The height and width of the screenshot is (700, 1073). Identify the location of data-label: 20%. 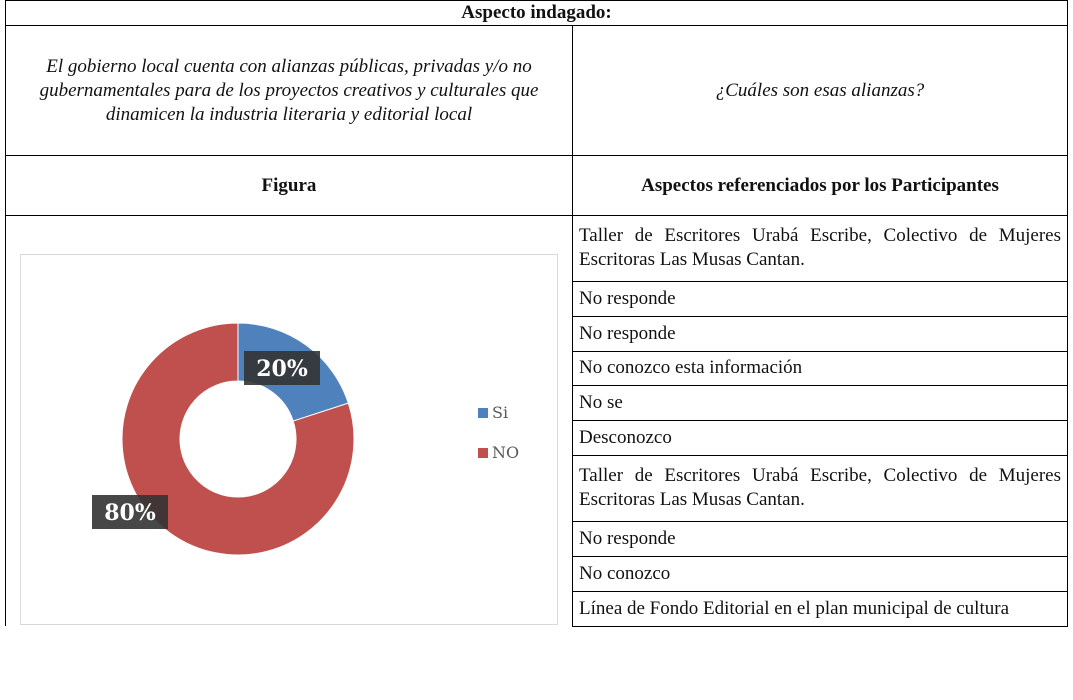
(282, 369).